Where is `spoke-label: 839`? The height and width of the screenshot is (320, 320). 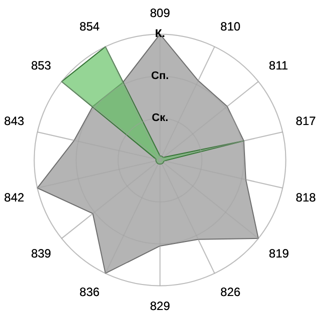
spoke-label: 839 is located at coordinates (41, 253).